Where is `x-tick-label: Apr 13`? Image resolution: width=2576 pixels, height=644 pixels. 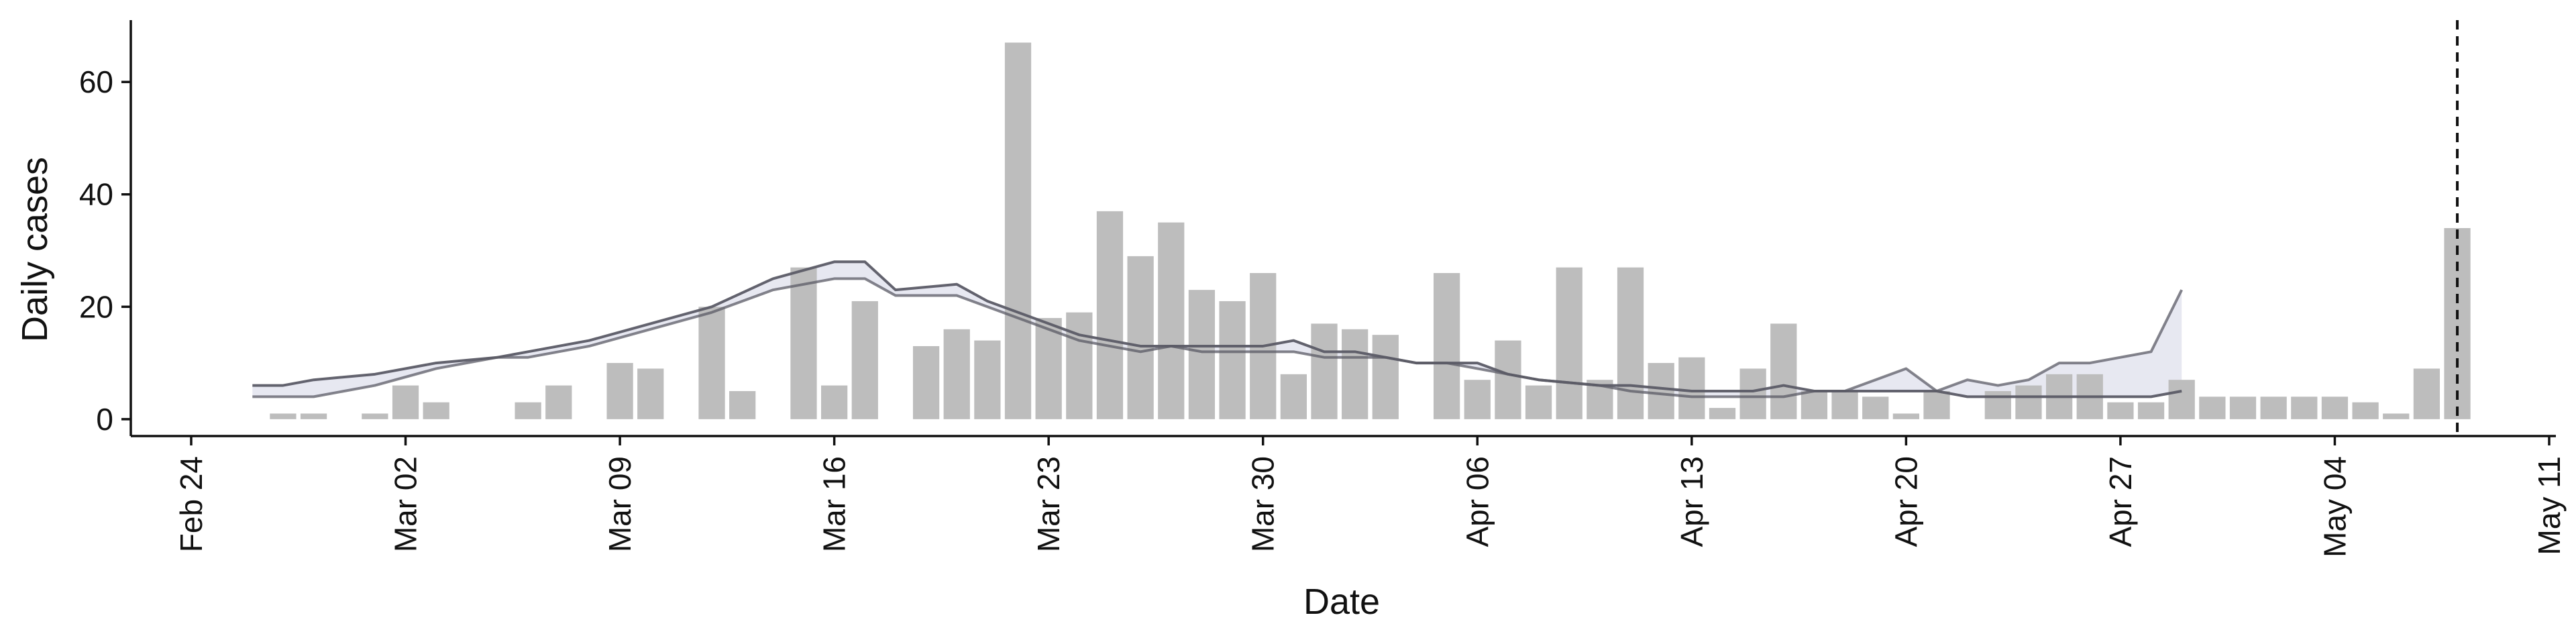
x-tick-label: Apr 13 is located at coordinates (1691, 501).